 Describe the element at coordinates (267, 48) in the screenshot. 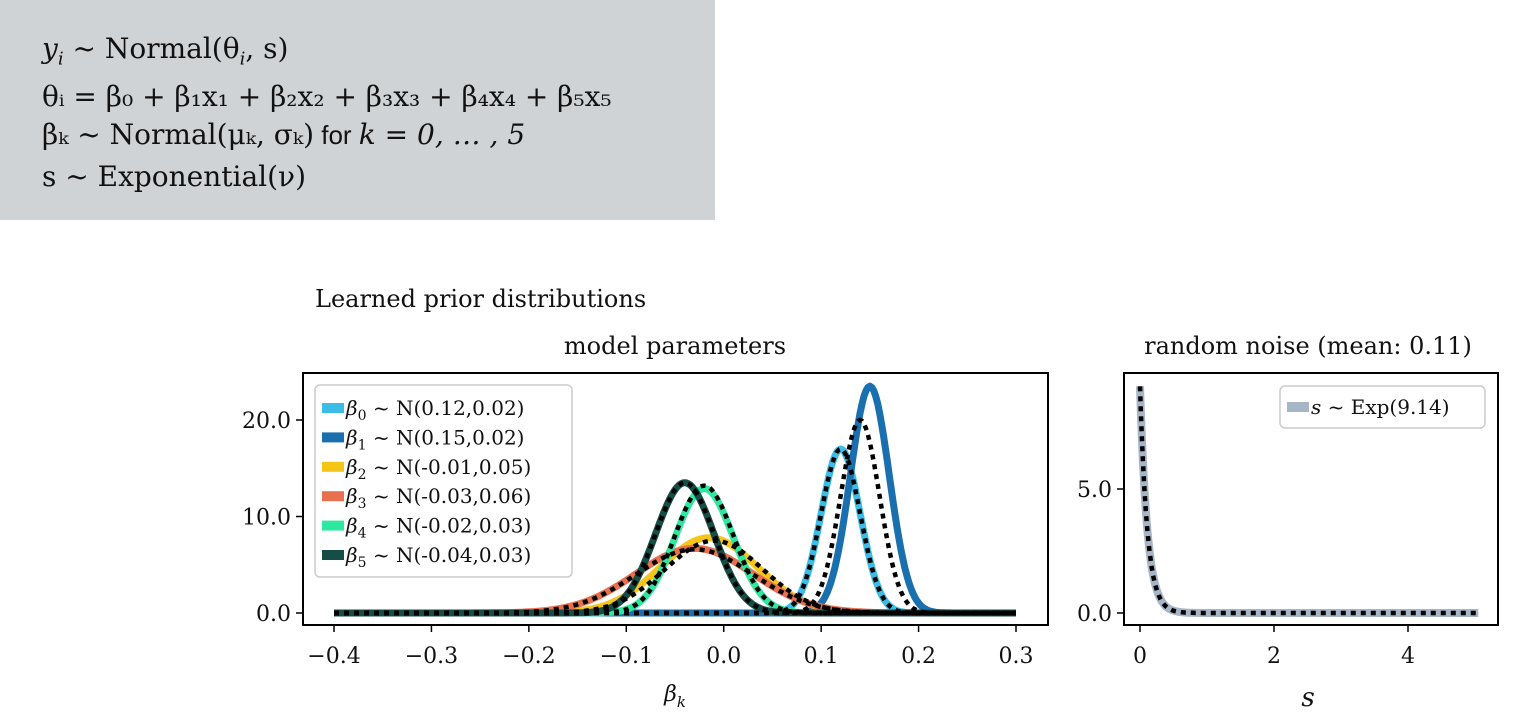

I see `eq-text: , s)` at that location.